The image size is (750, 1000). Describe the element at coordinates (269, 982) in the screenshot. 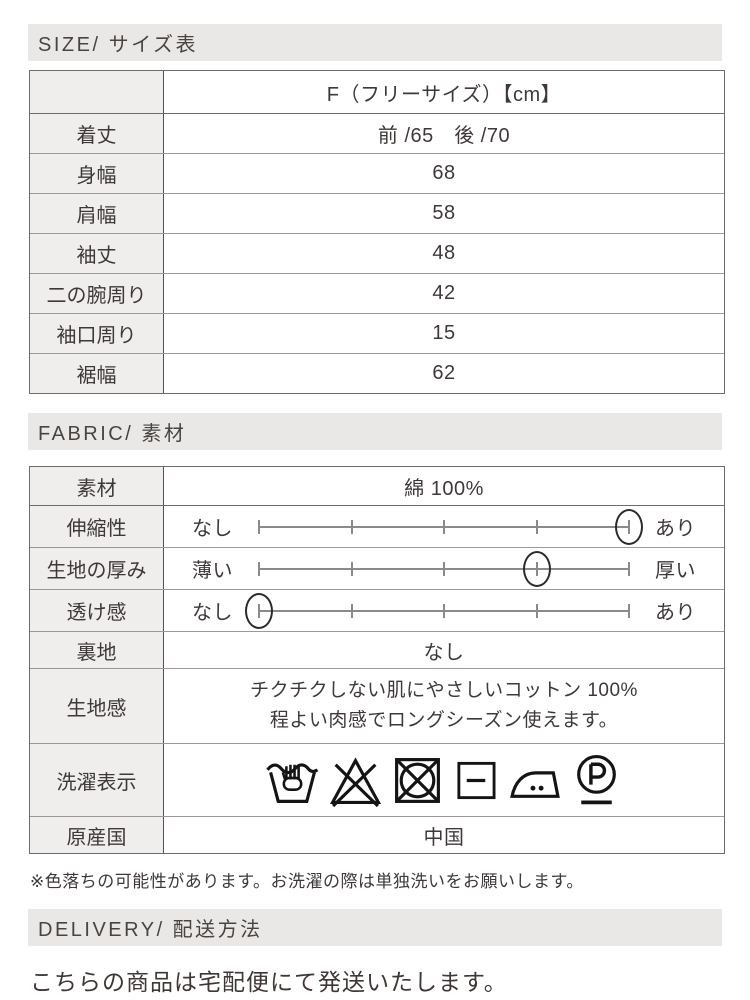

I see `delivery-text: こちらの商品は宅配便にて発送いたします。` at that location.